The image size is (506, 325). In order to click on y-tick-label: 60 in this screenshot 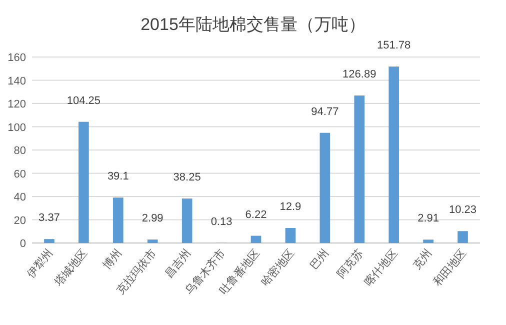, I will do `click(20, 174)`.